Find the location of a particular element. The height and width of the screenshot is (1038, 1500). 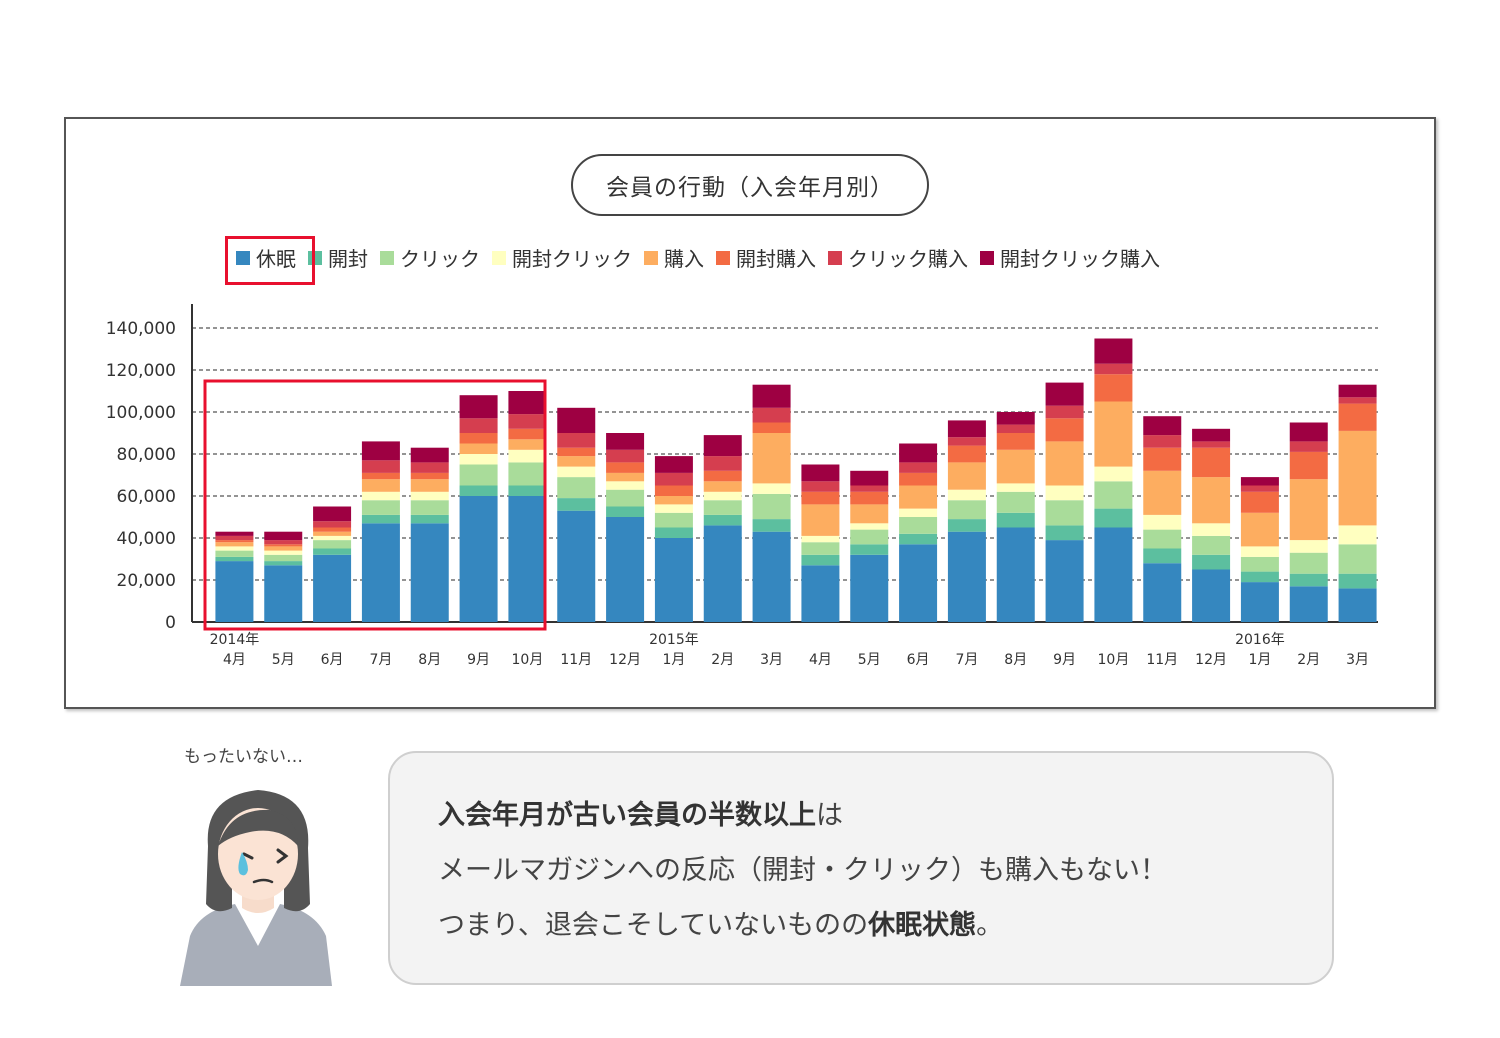

bubble-line-1-rest: は is located at coordinates (829, 815).